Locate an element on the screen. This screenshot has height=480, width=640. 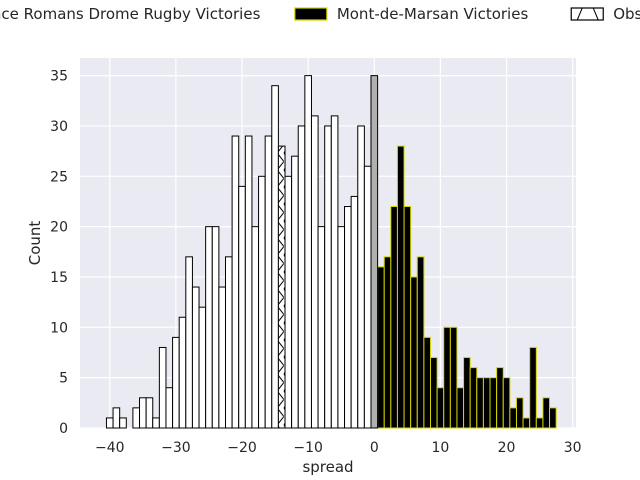
y-tick-label: 0 is located at coordinates (63, 429).